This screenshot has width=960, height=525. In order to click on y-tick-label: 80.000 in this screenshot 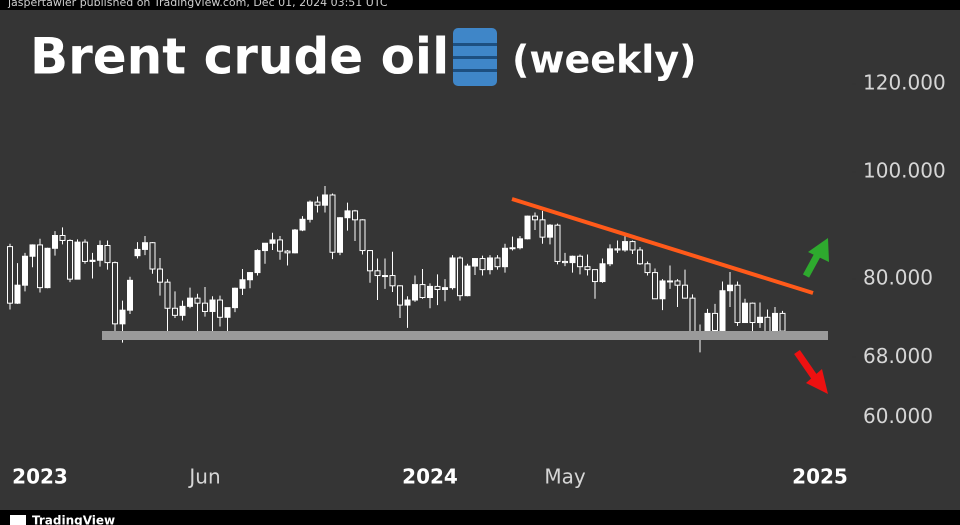, I will do `click(898, 278)`.